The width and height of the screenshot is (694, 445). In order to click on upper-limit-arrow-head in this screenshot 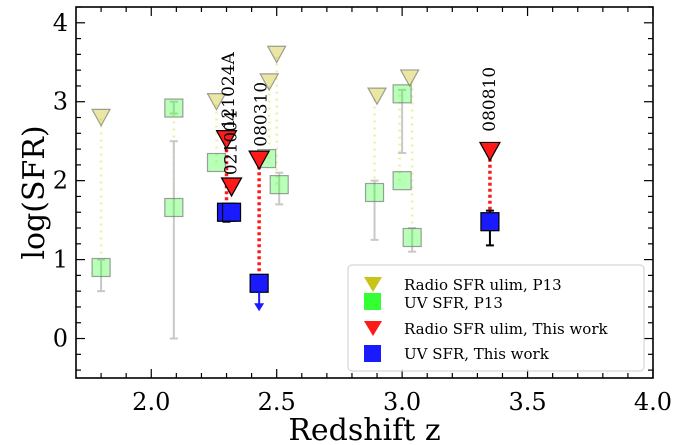, I will do `click(259, 307)`.